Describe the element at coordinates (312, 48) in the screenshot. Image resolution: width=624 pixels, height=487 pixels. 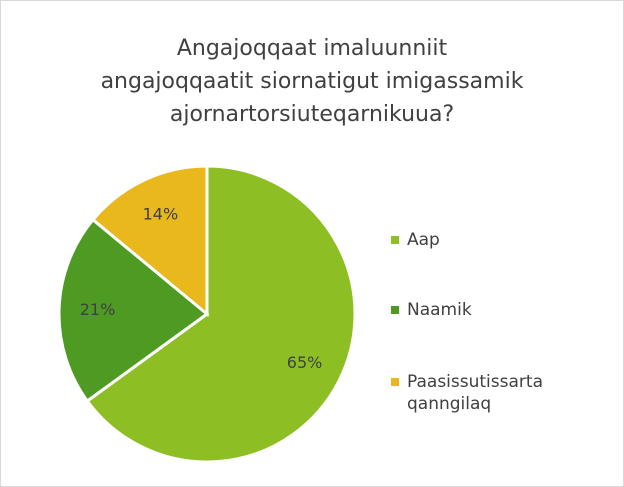
I see `chart-title: Angajoqqaat imaluunniit` at that location.